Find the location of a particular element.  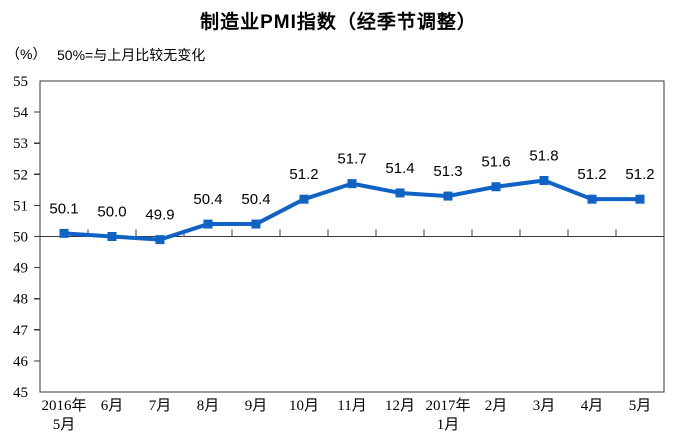

data-point-label: 49.9 is located at coordinates (159, 215).